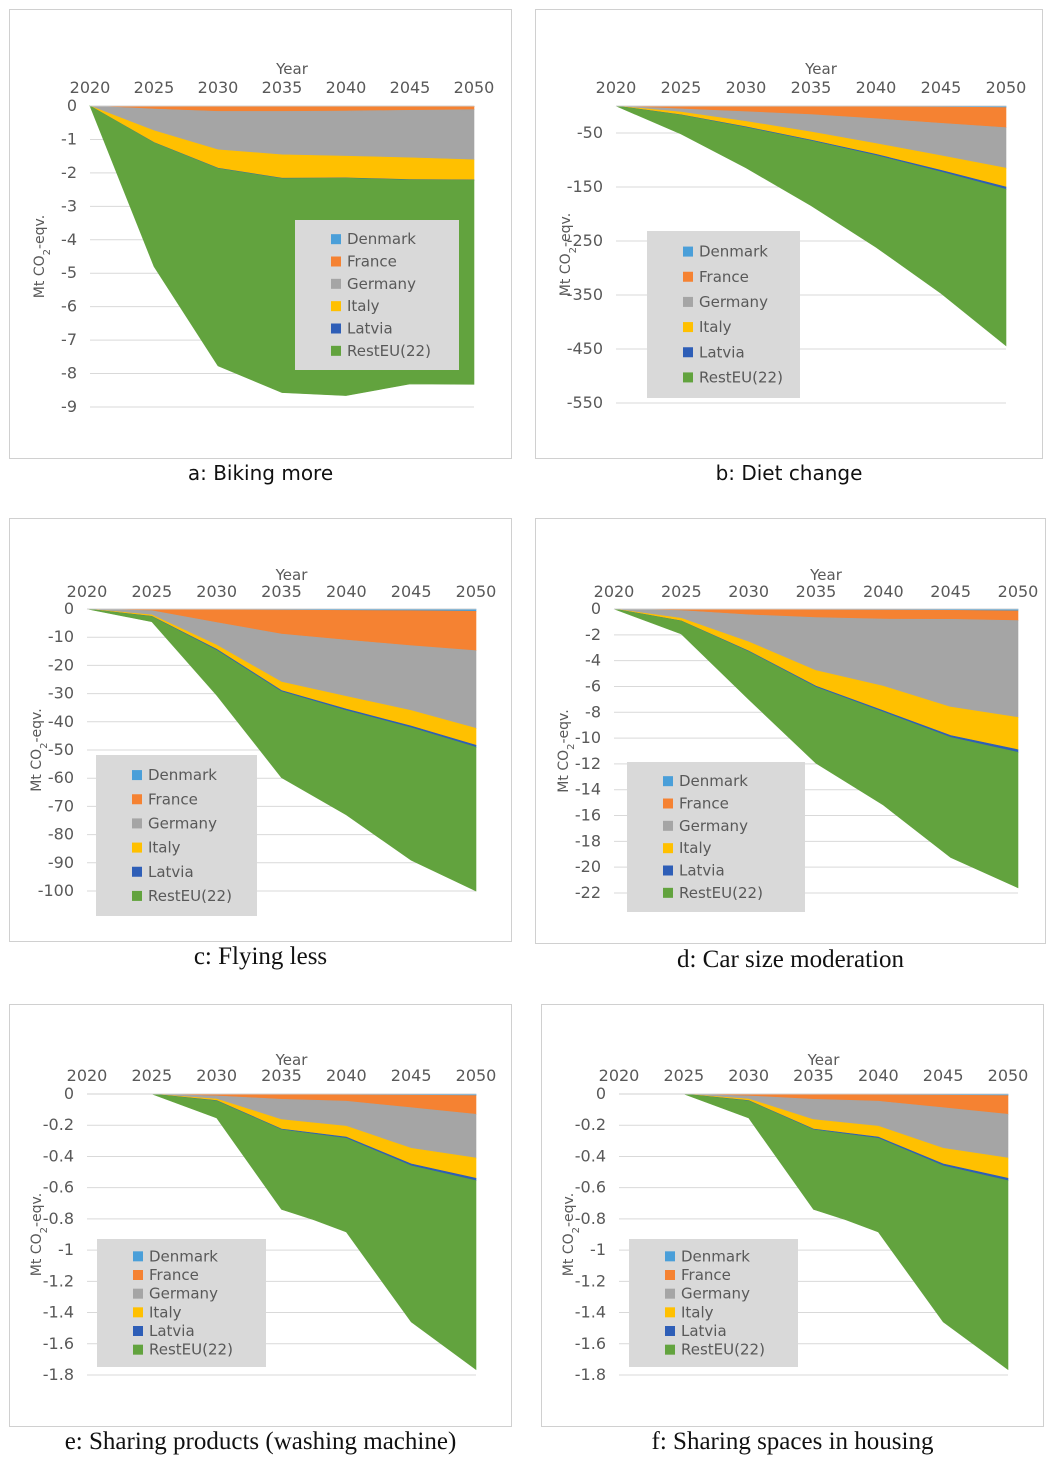 The image size is (1046, 1458). Describe the element at coordinates (58, 1312) in the screenshot. I see `y-tick-label: -1.4` at that location.